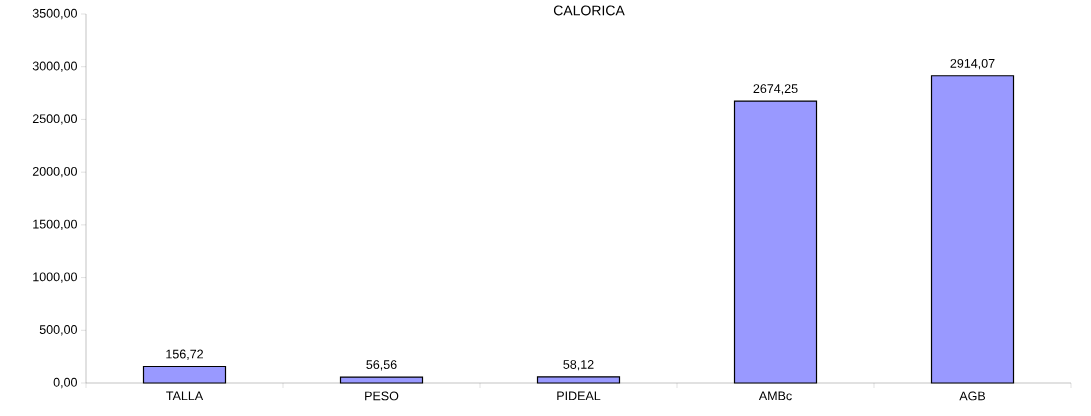  I want to click on data-label: 2674,25, so click(775, 89).